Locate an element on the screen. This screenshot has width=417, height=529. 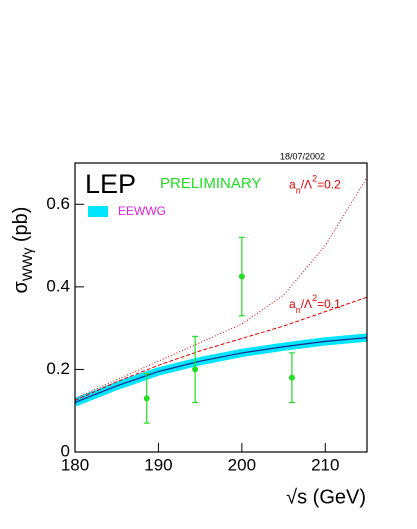
y-tick-label: 0.6 is located at coordinates (58, 203).